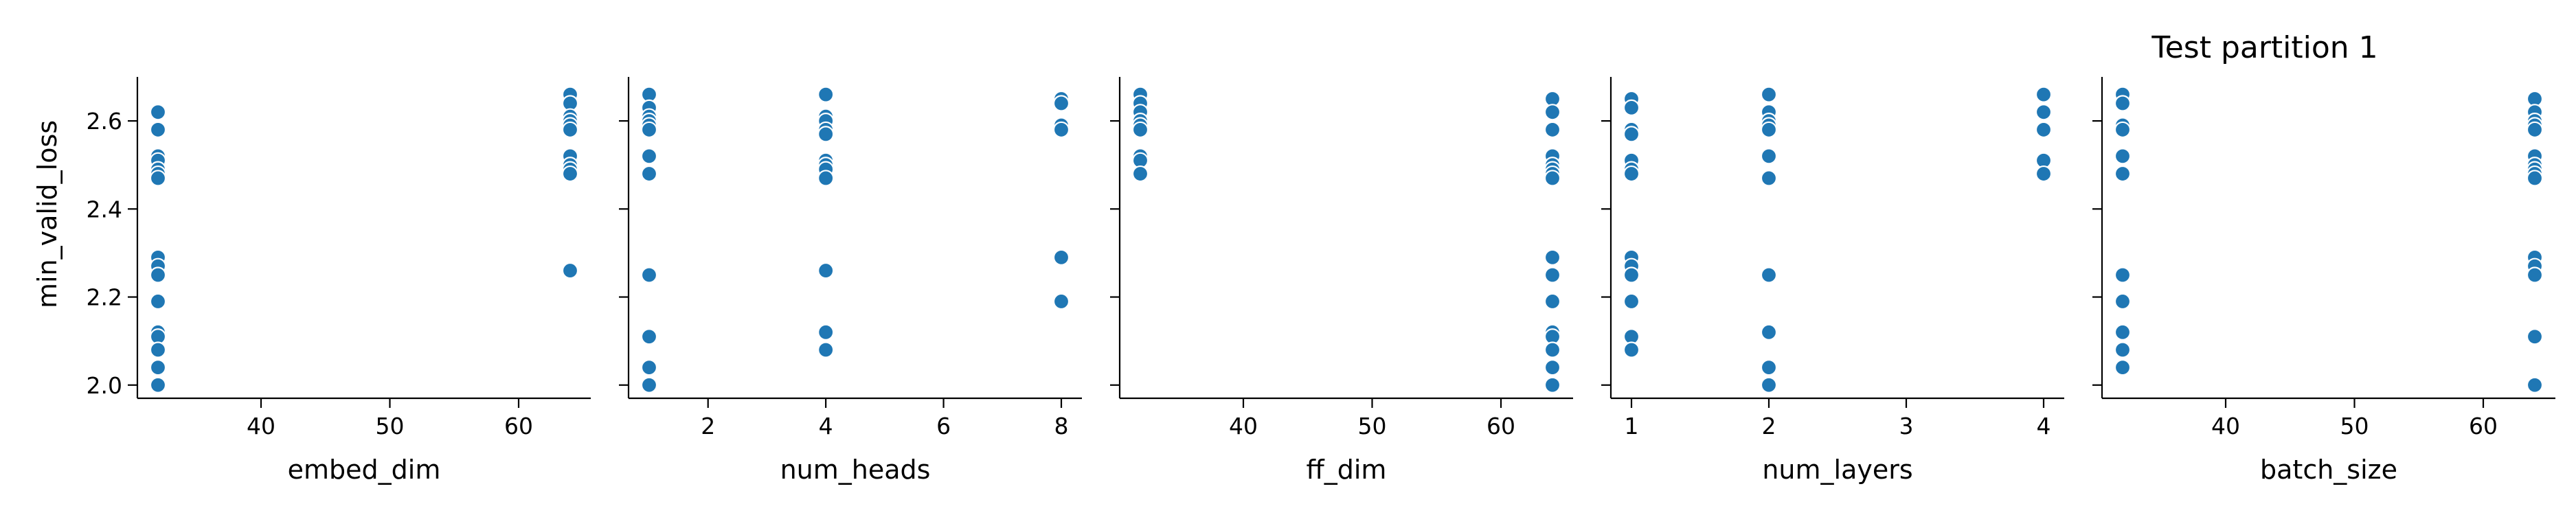  Describe the element at coordinates (104, 385) in the screenshot. I see `y-tick-label: 2.0` at that location.